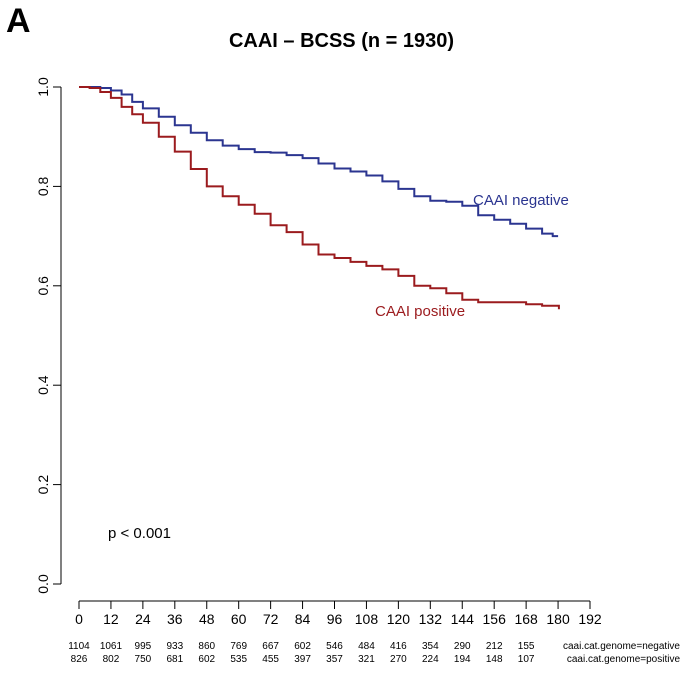 This screenshot has height=683, width=683. I want to click on x-tick-label: 192, so click(590, 619).